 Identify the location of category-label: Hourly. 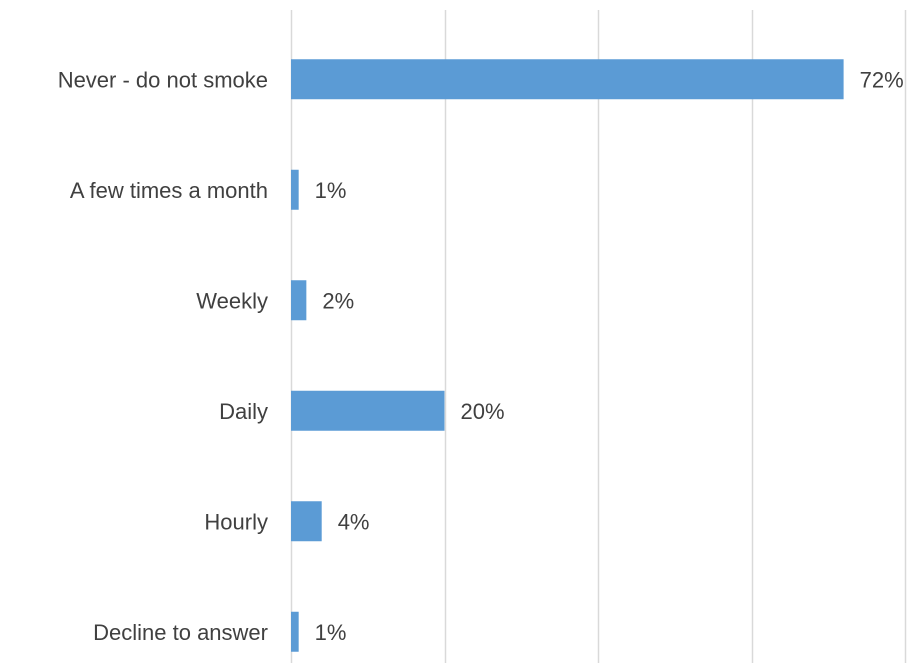
(236, 521).